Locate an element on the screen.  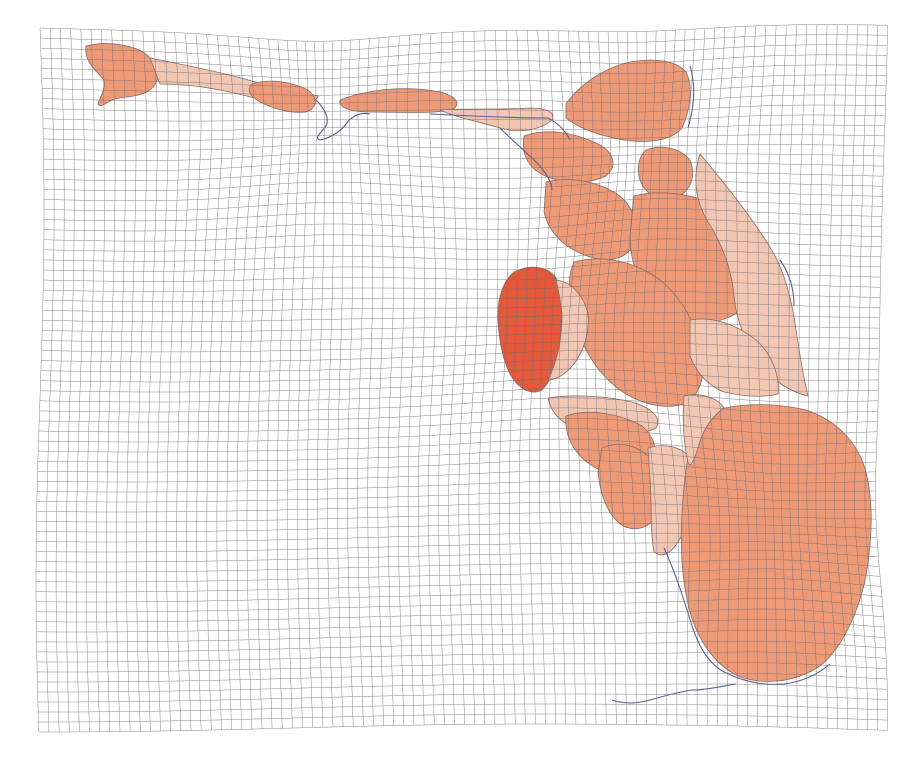
coastline-southwest is located at coordinates (747, 616).